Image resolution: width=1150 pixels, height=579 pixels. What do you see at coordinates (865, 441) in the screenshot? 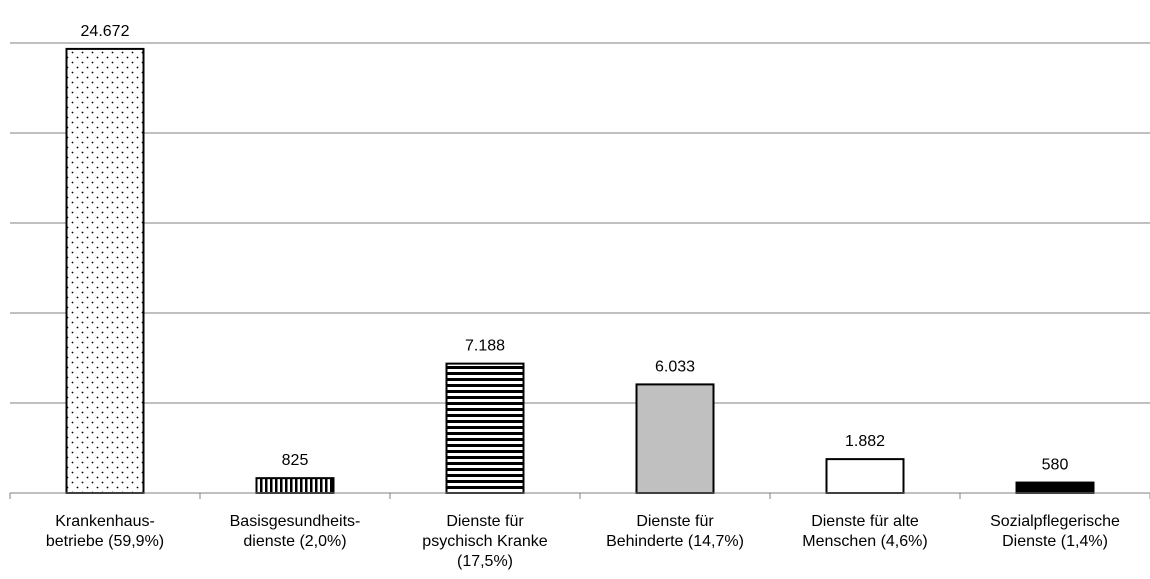
I see `bar-value-label: 1.882` at bounding box center [865, 441].